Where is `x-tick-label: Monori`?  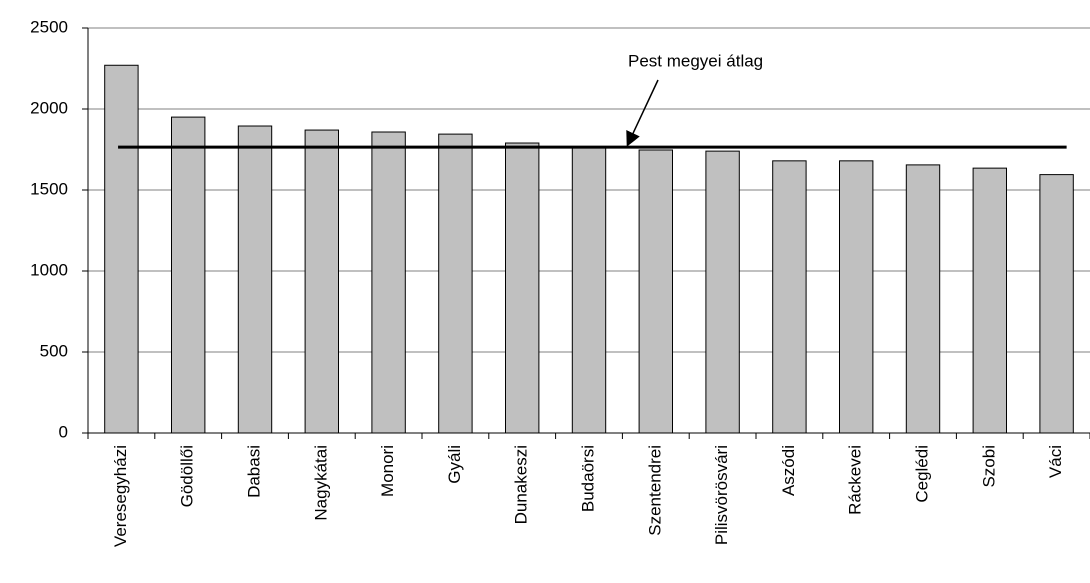 x-tick-label: Monori is located at coordinates (387, 471).